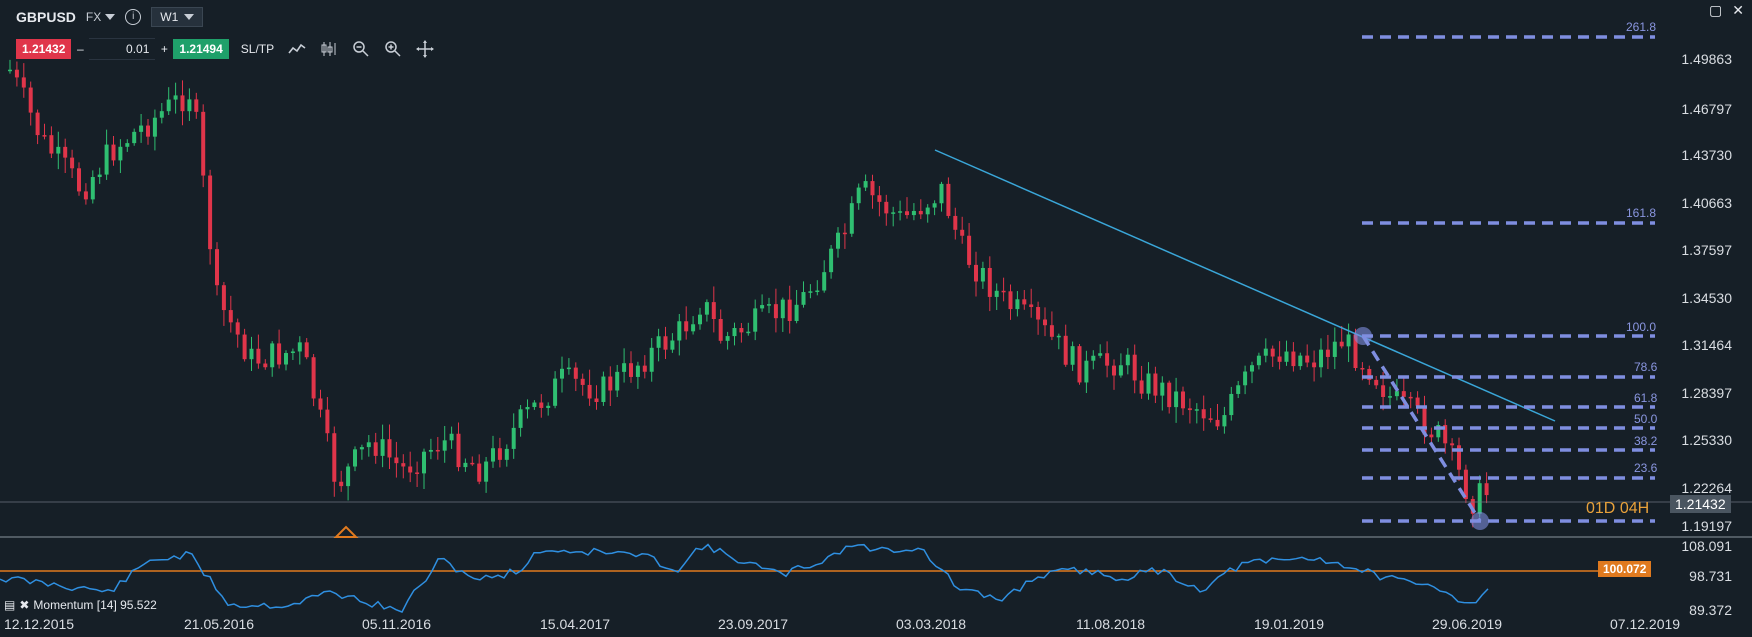  What do you see at coordinates (122, 49) in the screenshot?
I see `lot-size-input: 0.01` at bounding box center [122, 49].